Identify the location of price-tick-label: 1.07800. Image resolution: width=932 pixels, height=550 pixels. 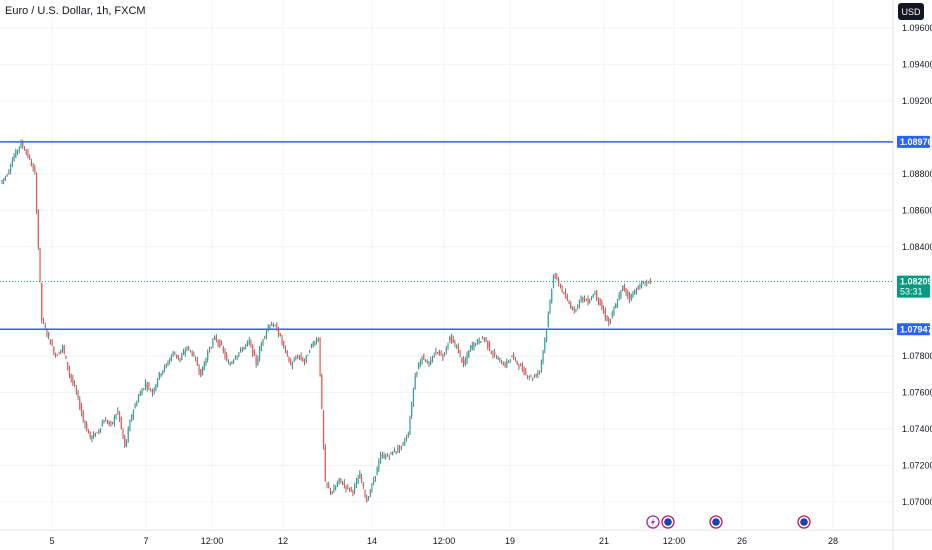
(917, 356).